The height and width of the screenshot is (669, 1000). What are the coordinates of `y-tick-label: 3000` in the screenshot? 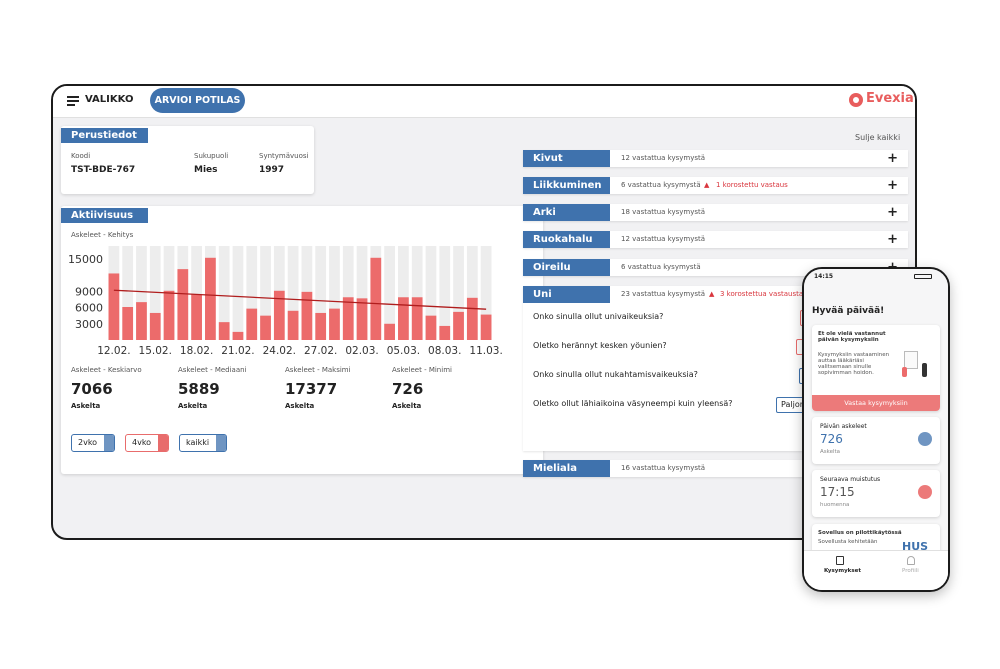 It's located at (89, 324).